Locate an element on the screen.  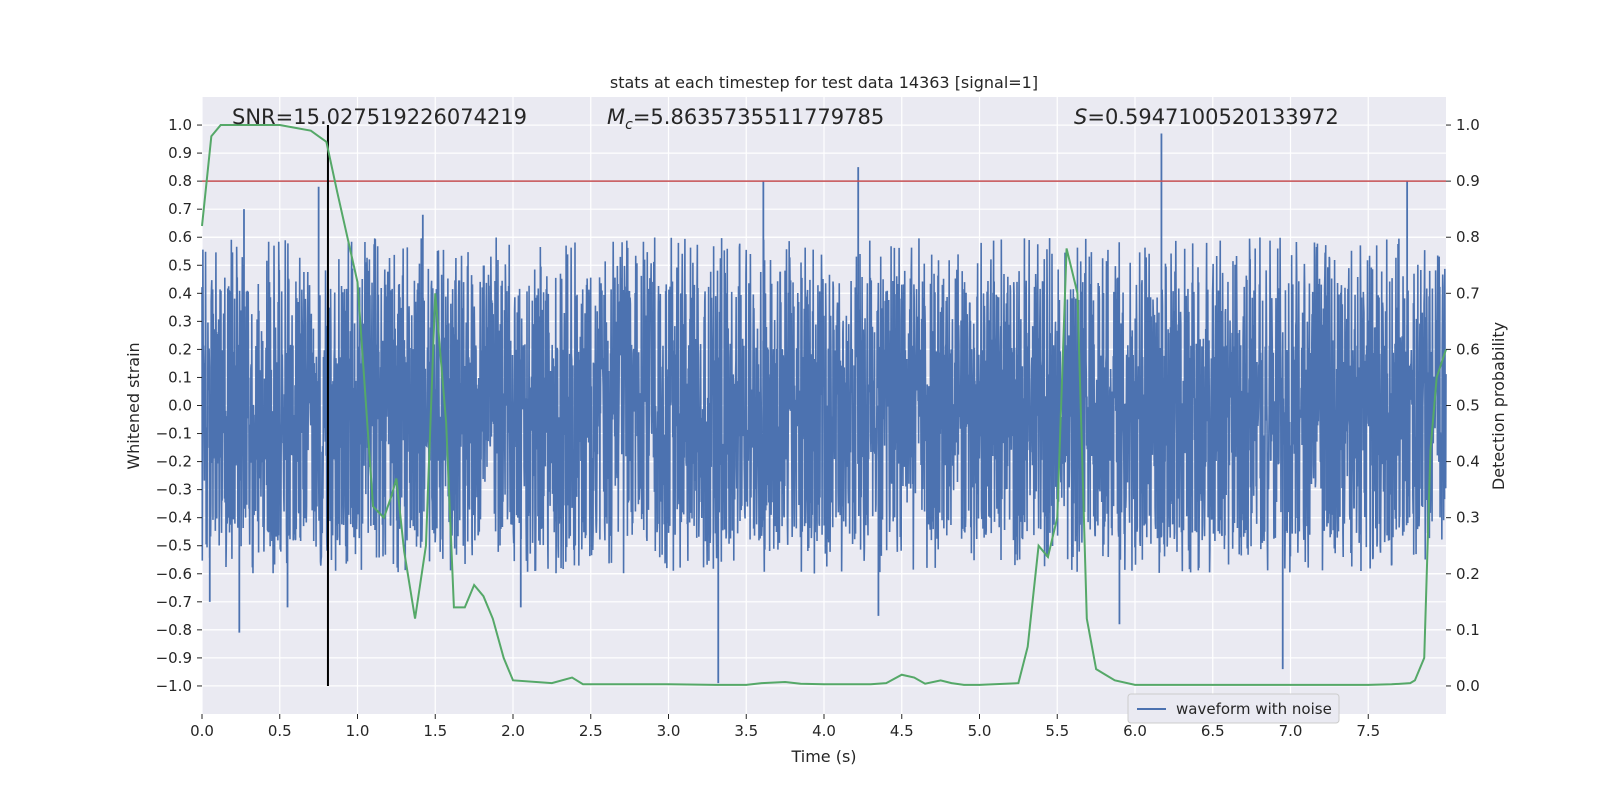
x-tick-label: 7.5 is located at coordinates (1368, 731).